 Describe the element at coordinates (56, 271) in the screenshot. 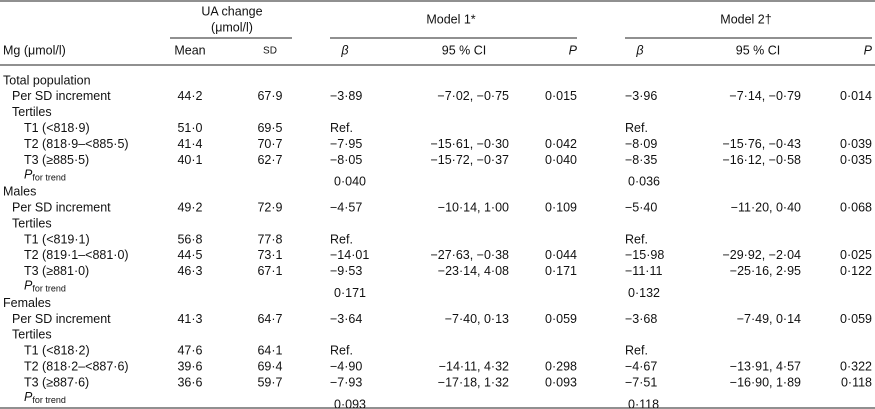

I see `row-label: T3 (≥881·0)` at that location.